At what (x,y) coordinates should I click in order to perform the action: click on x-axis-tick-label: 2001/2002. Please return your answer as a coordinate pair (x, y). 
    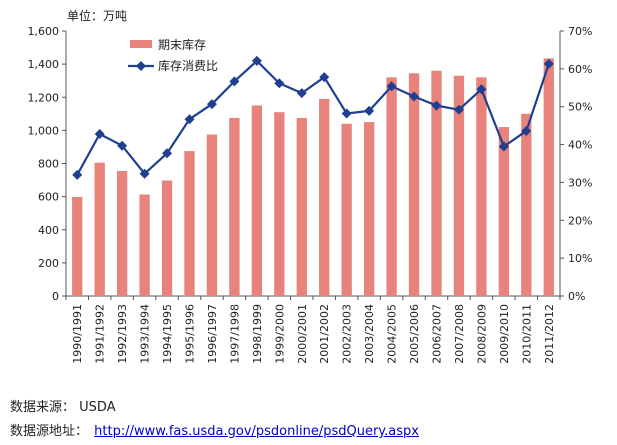
    Looking at the image, I should click on (324, 334).